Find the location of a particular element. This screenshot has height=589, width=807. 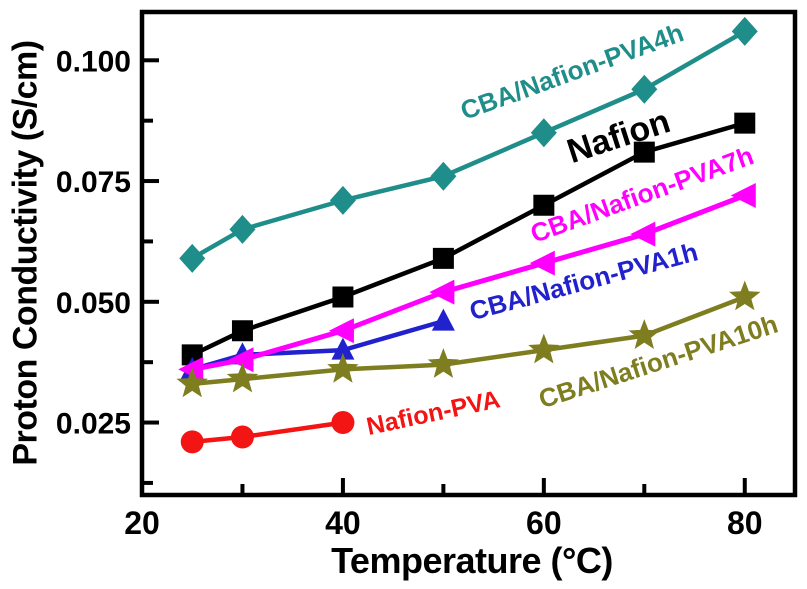

x-axis-ticks: 20 40 60 80 is located at coordinates (443, 509).